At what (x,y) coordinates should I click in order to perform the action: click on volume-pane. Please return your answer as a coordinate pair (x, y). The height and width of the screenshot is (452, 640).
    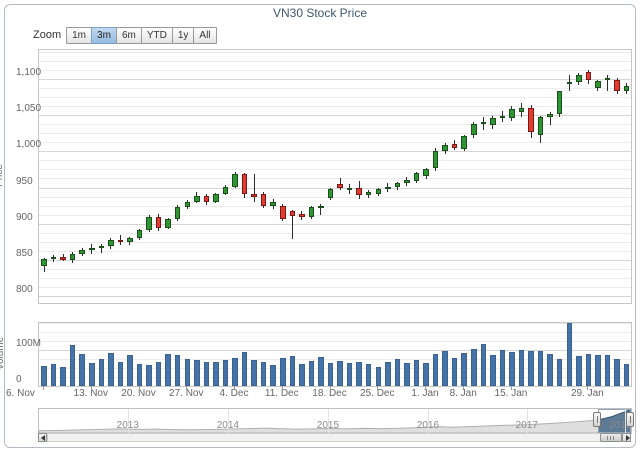
    Looking at the image, I should click on (335, 354).